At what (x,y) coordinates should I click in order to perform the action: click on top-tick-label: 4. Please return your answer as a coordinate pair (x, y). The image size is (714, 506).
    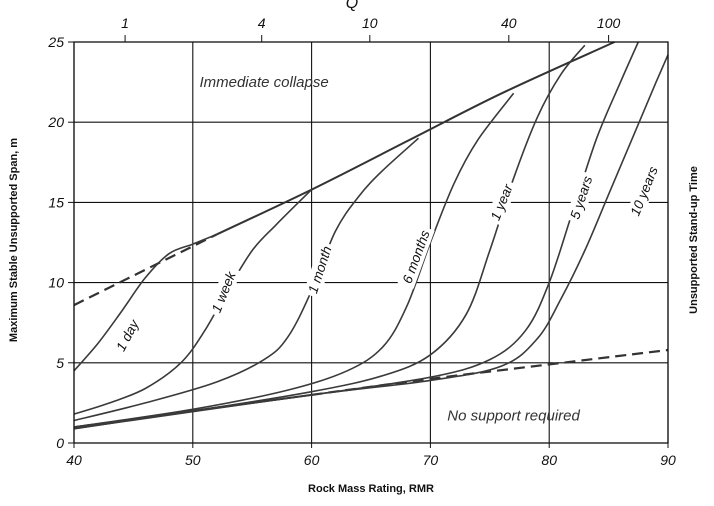
    Looking at the image, I should click on (262, 23).